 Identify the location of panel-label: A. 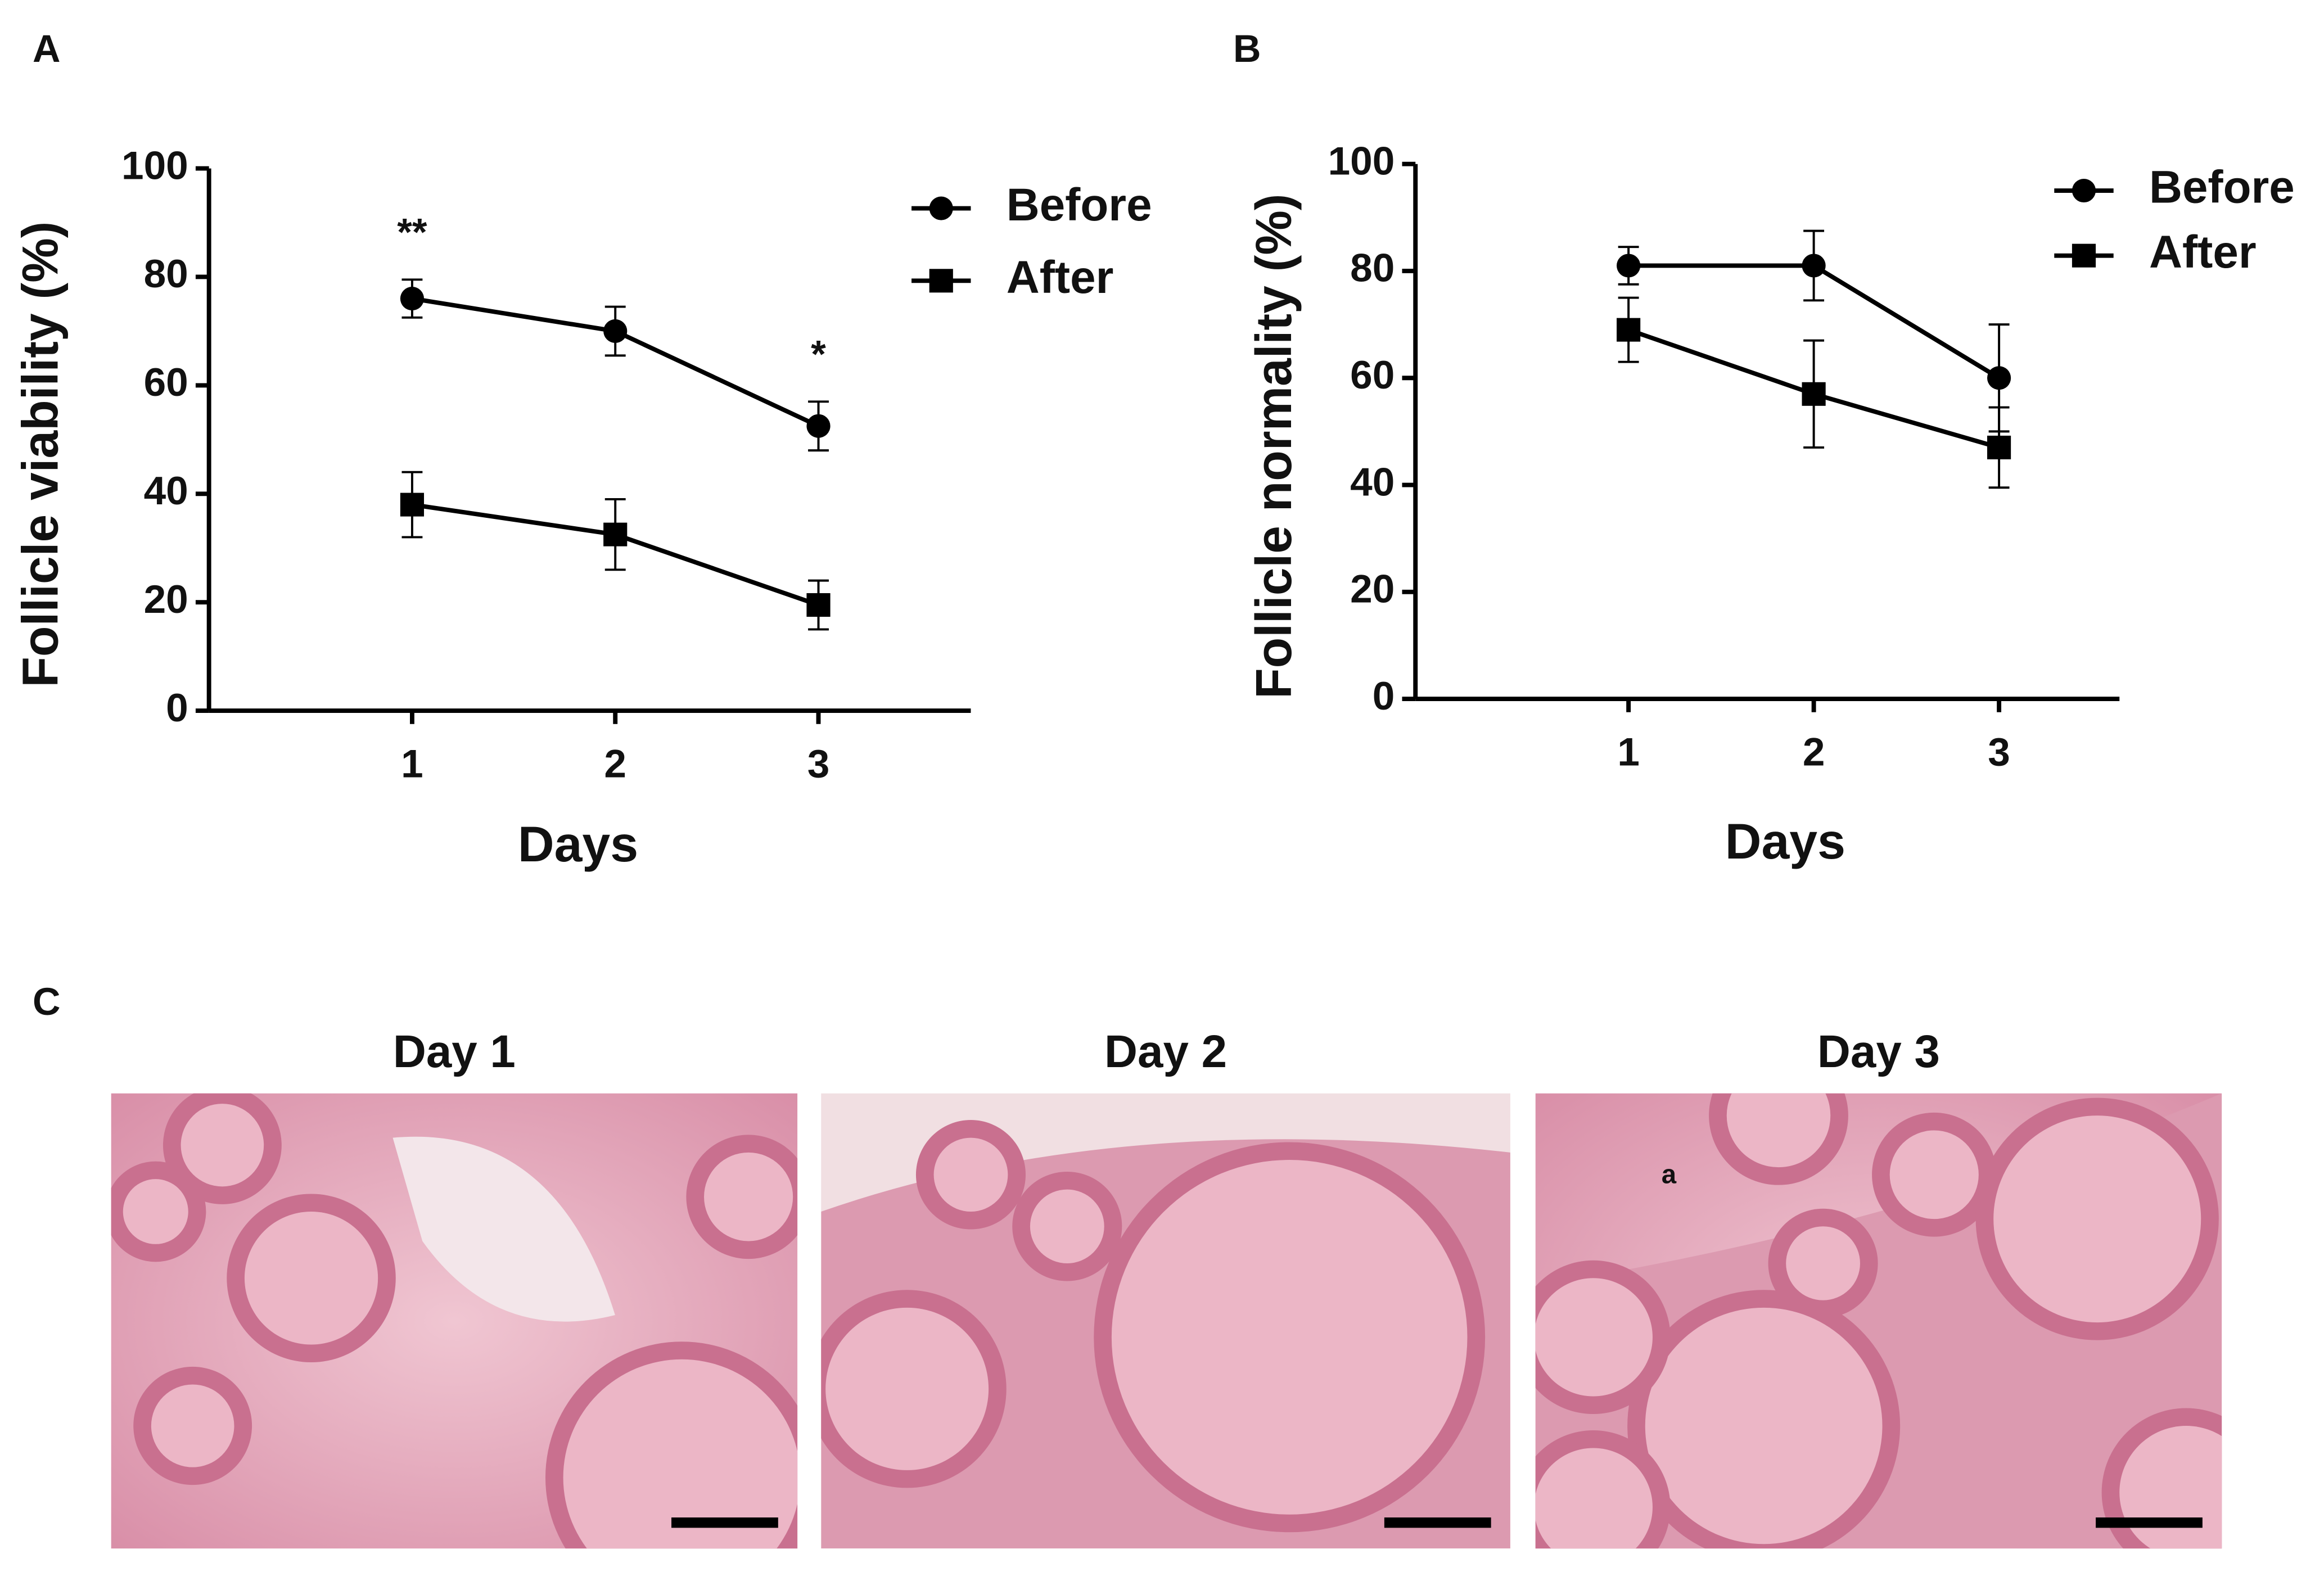
(46, 48).